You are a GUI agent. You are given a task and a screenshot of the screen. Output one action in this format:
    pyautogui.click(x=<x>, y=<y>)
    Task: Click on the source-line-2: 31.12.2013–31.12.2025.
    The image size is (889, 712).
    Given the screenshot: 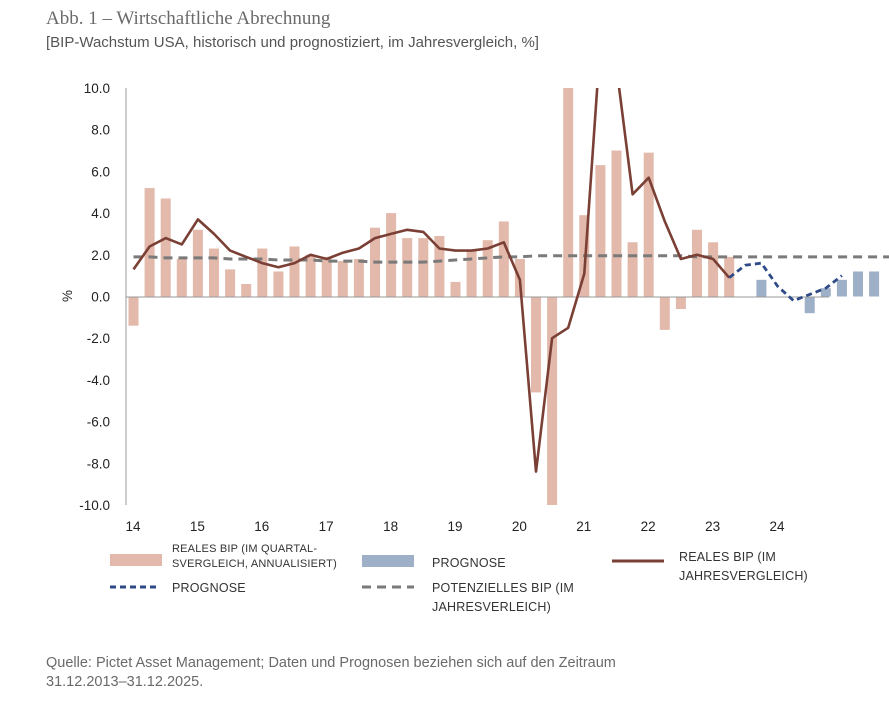 What is the action you would take?
    pyautogui.click(x=125, y=682)
    